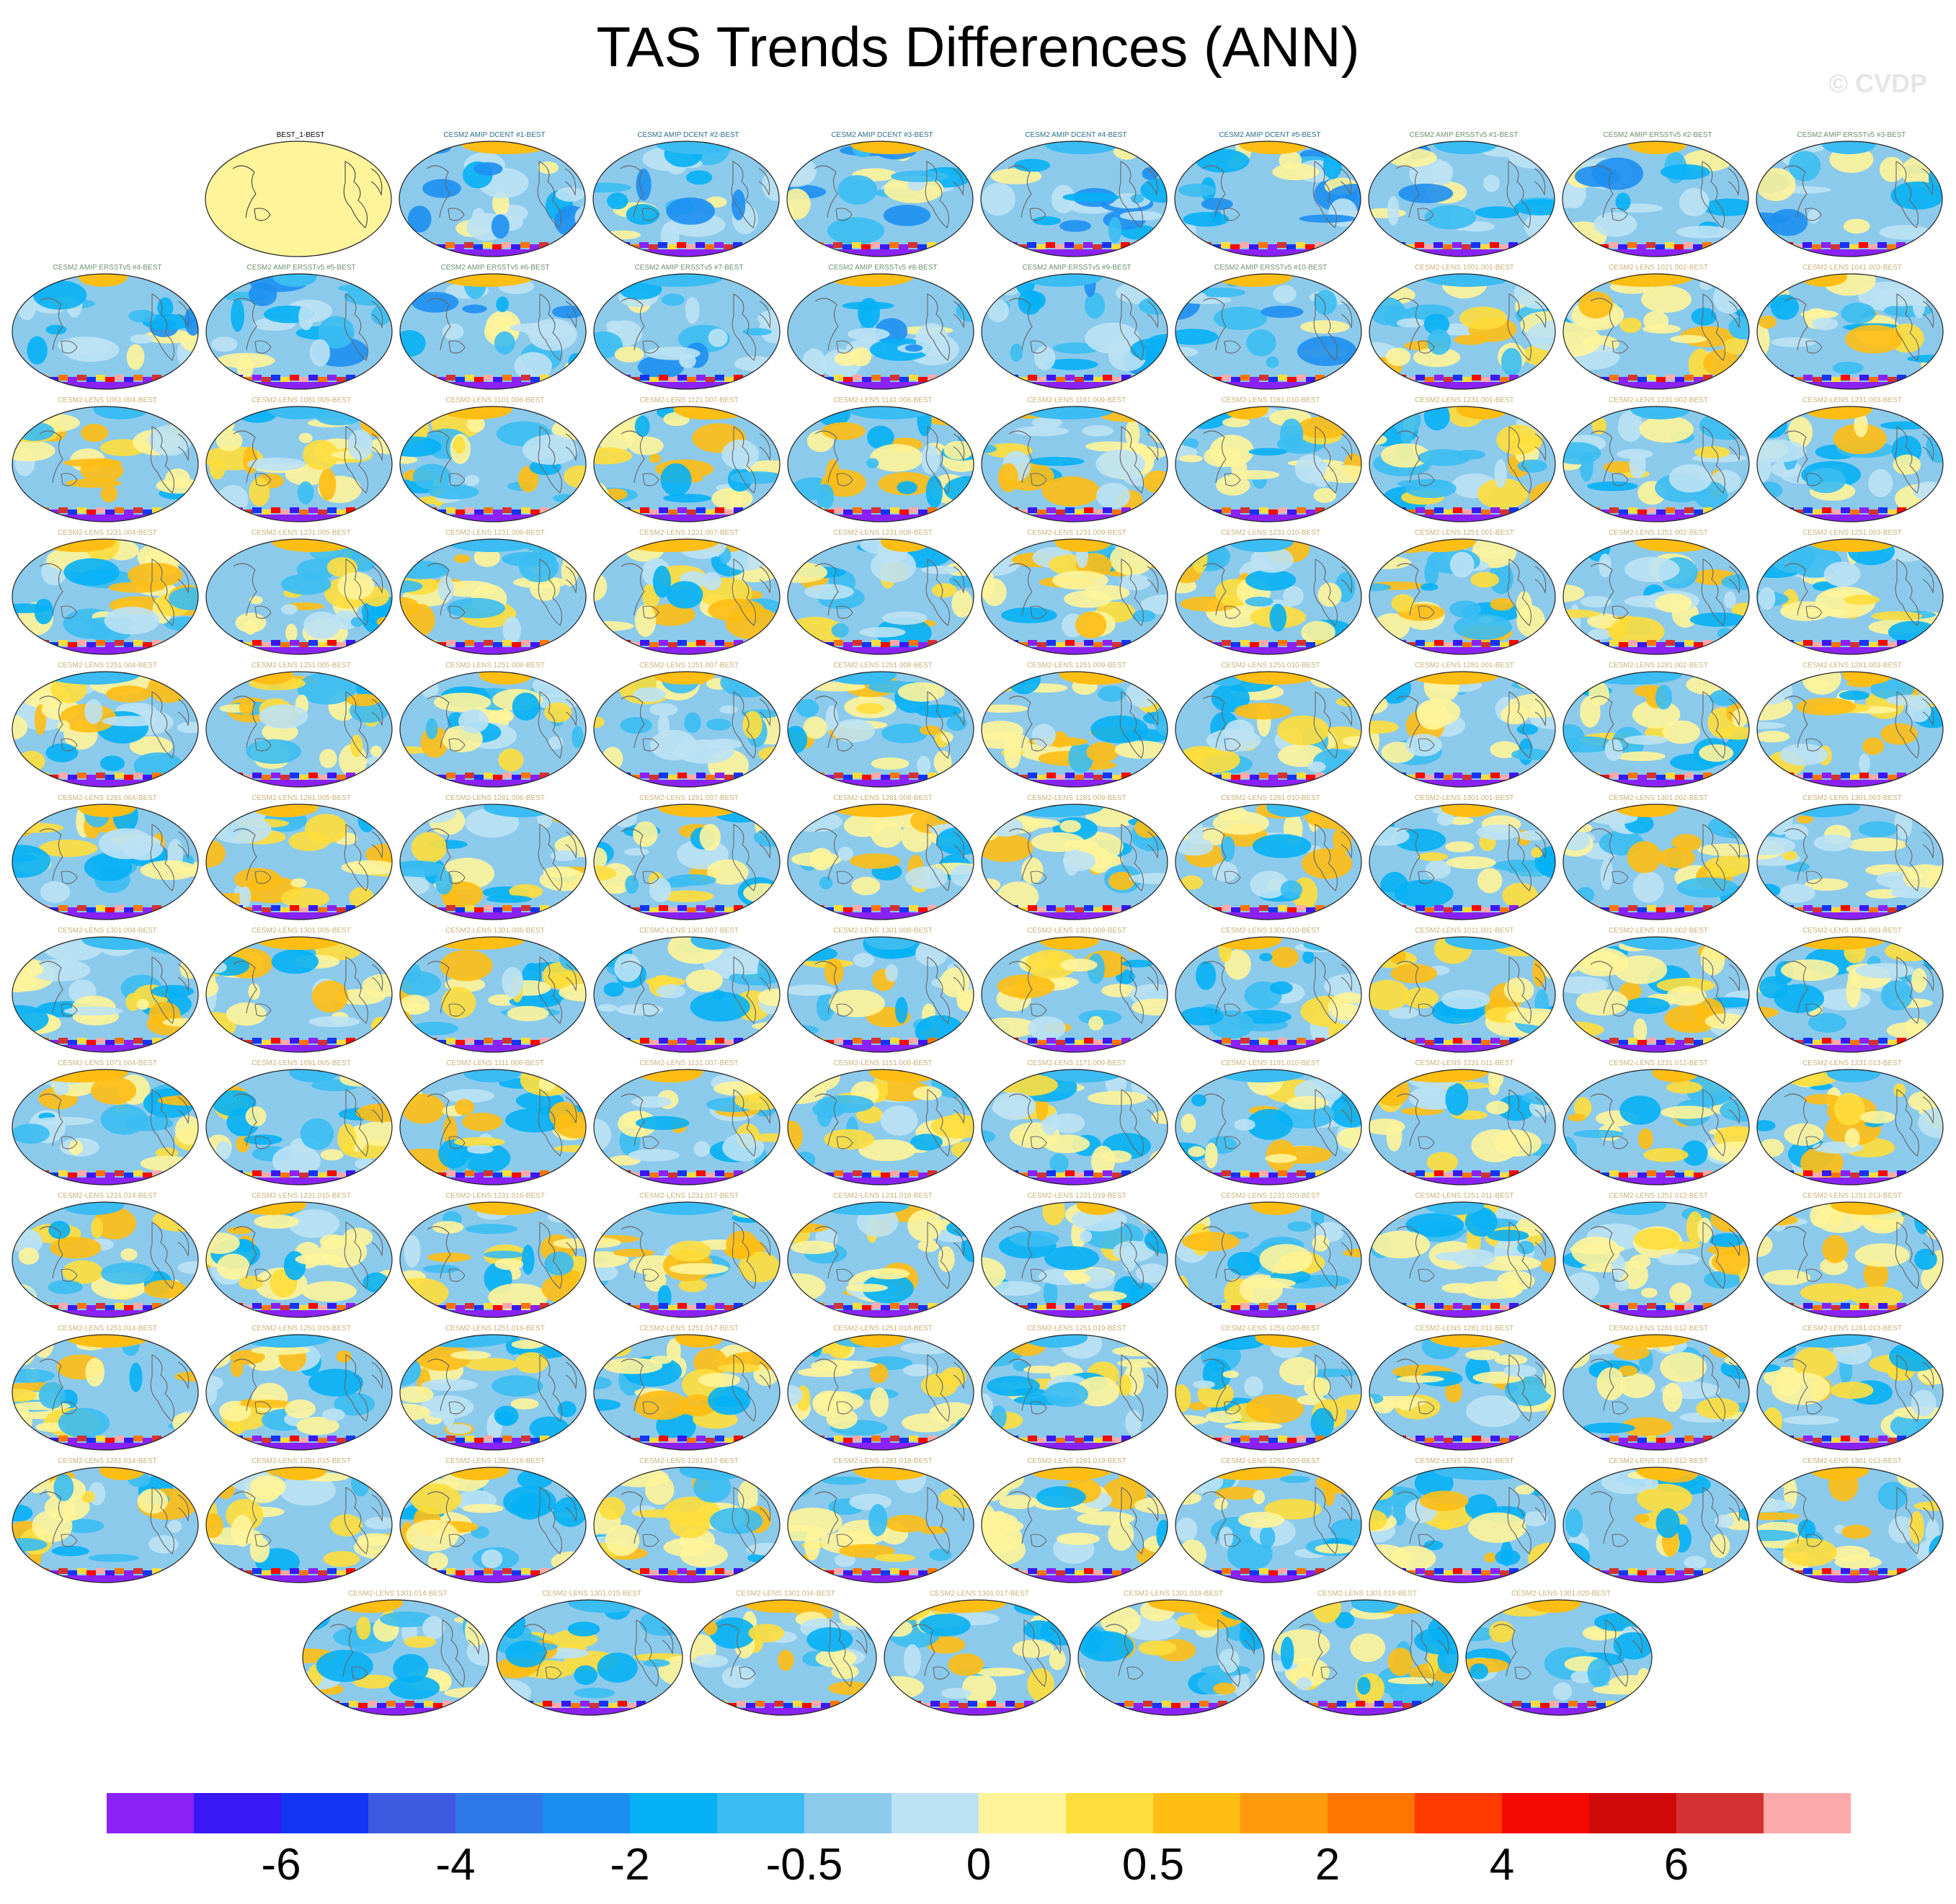  What do you see at coordinates (1269, 197) in the screenshot?
I see `map-panel: CESM2 AMIP DCENT #5-BEST` at bounding box center [1269, 197].